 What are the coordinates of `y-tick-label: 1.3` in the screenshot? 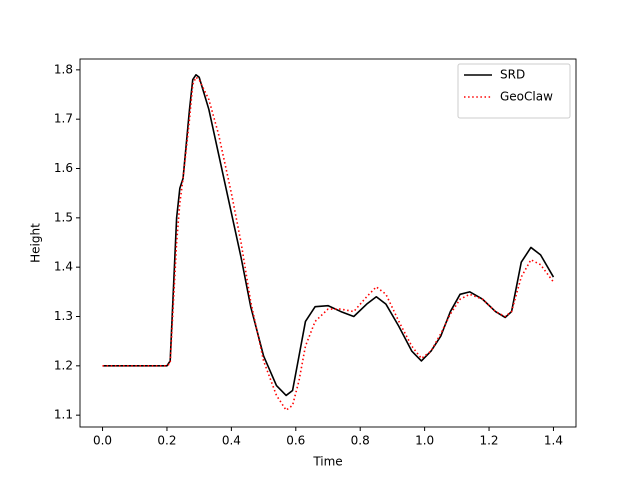 It's located at (63, 316).